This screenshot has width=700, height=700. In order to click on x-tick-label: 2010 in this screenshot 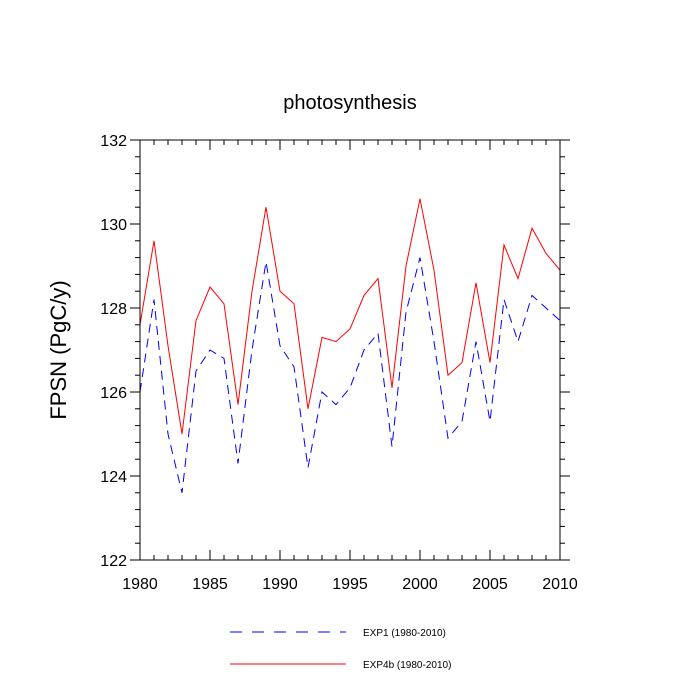, I will do `click(560, 584)`.